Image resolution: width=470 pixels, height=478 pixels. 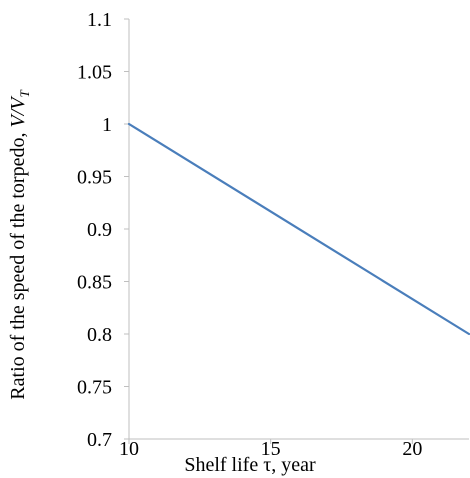 I want to click on y-tick-label: 0.7, so click(x=99, y=440).